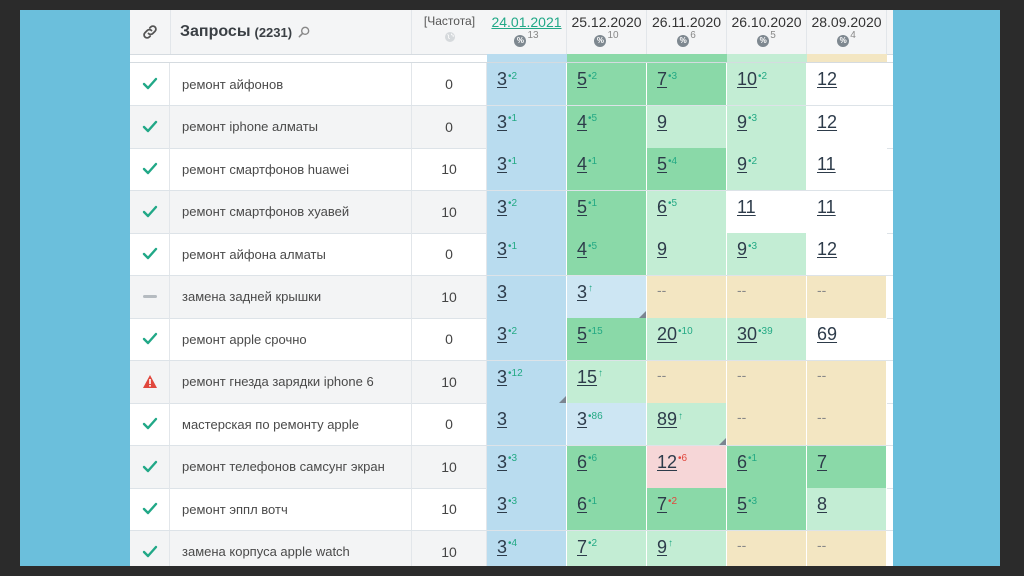  What do you see at coordinates (291, 296) in the screenshot?
I see `query-text: замена задней крышки` at bounding box center [291, 296].